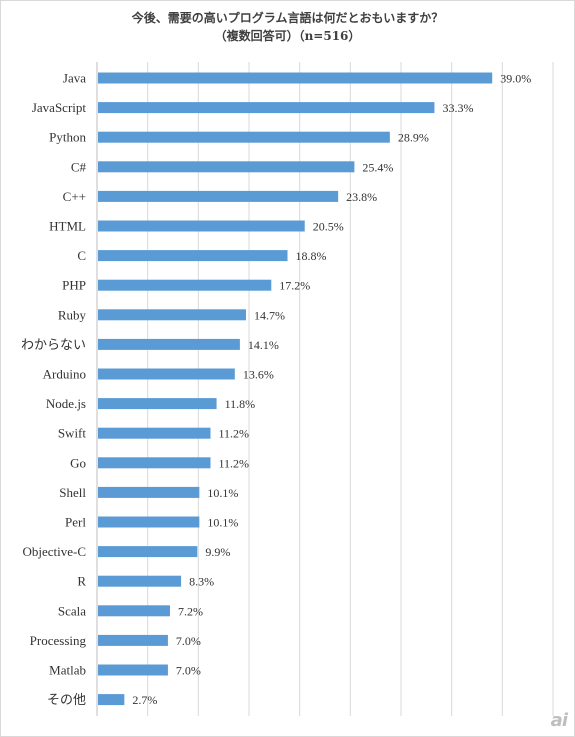 This screenshot has height=737, width=575. Describe the element at coordinates (72, 492) in the screenshot. I see `category-label: Shell` at that location.